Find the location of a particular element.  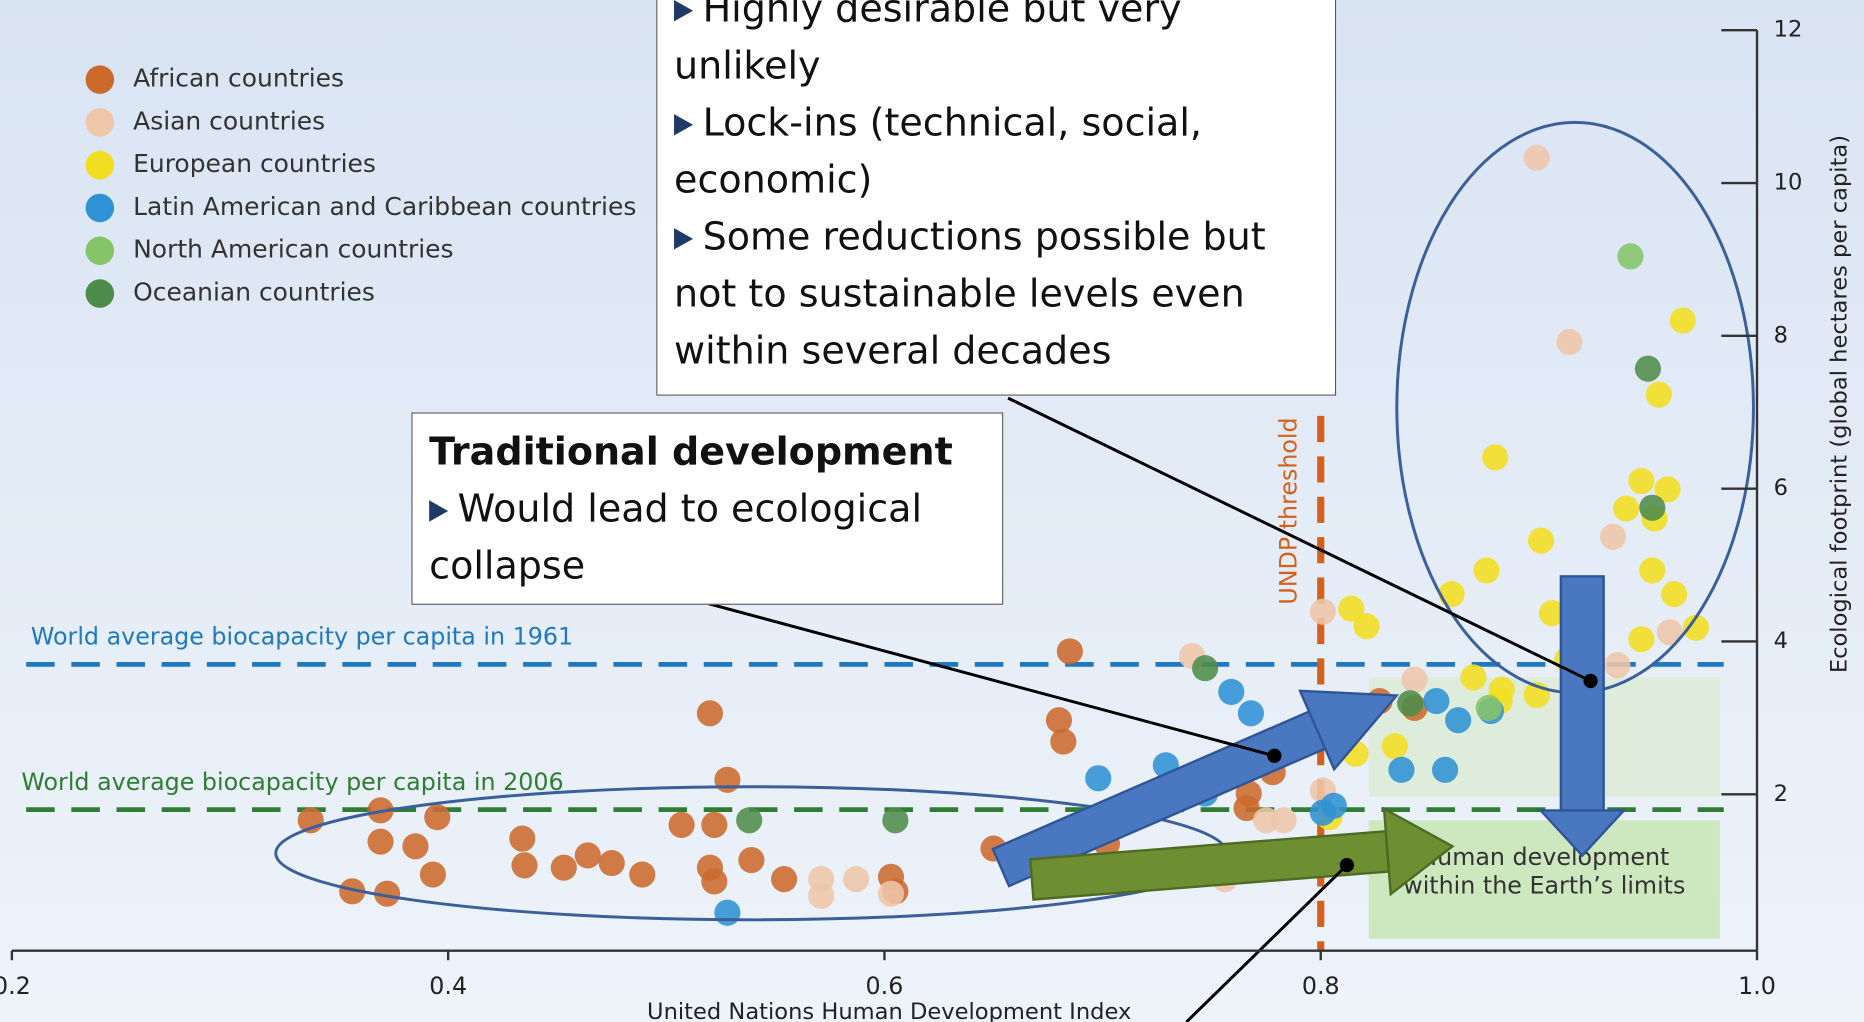

legend-label: North American countries is located at coordinates (293, 249).